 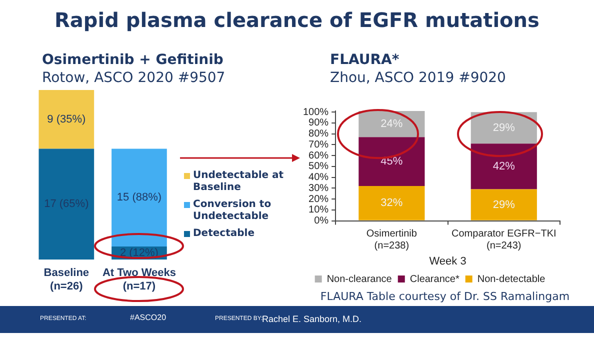 I want to click on x-tick-label: At Two Weeks (n=17), so click(x=139, y=279).